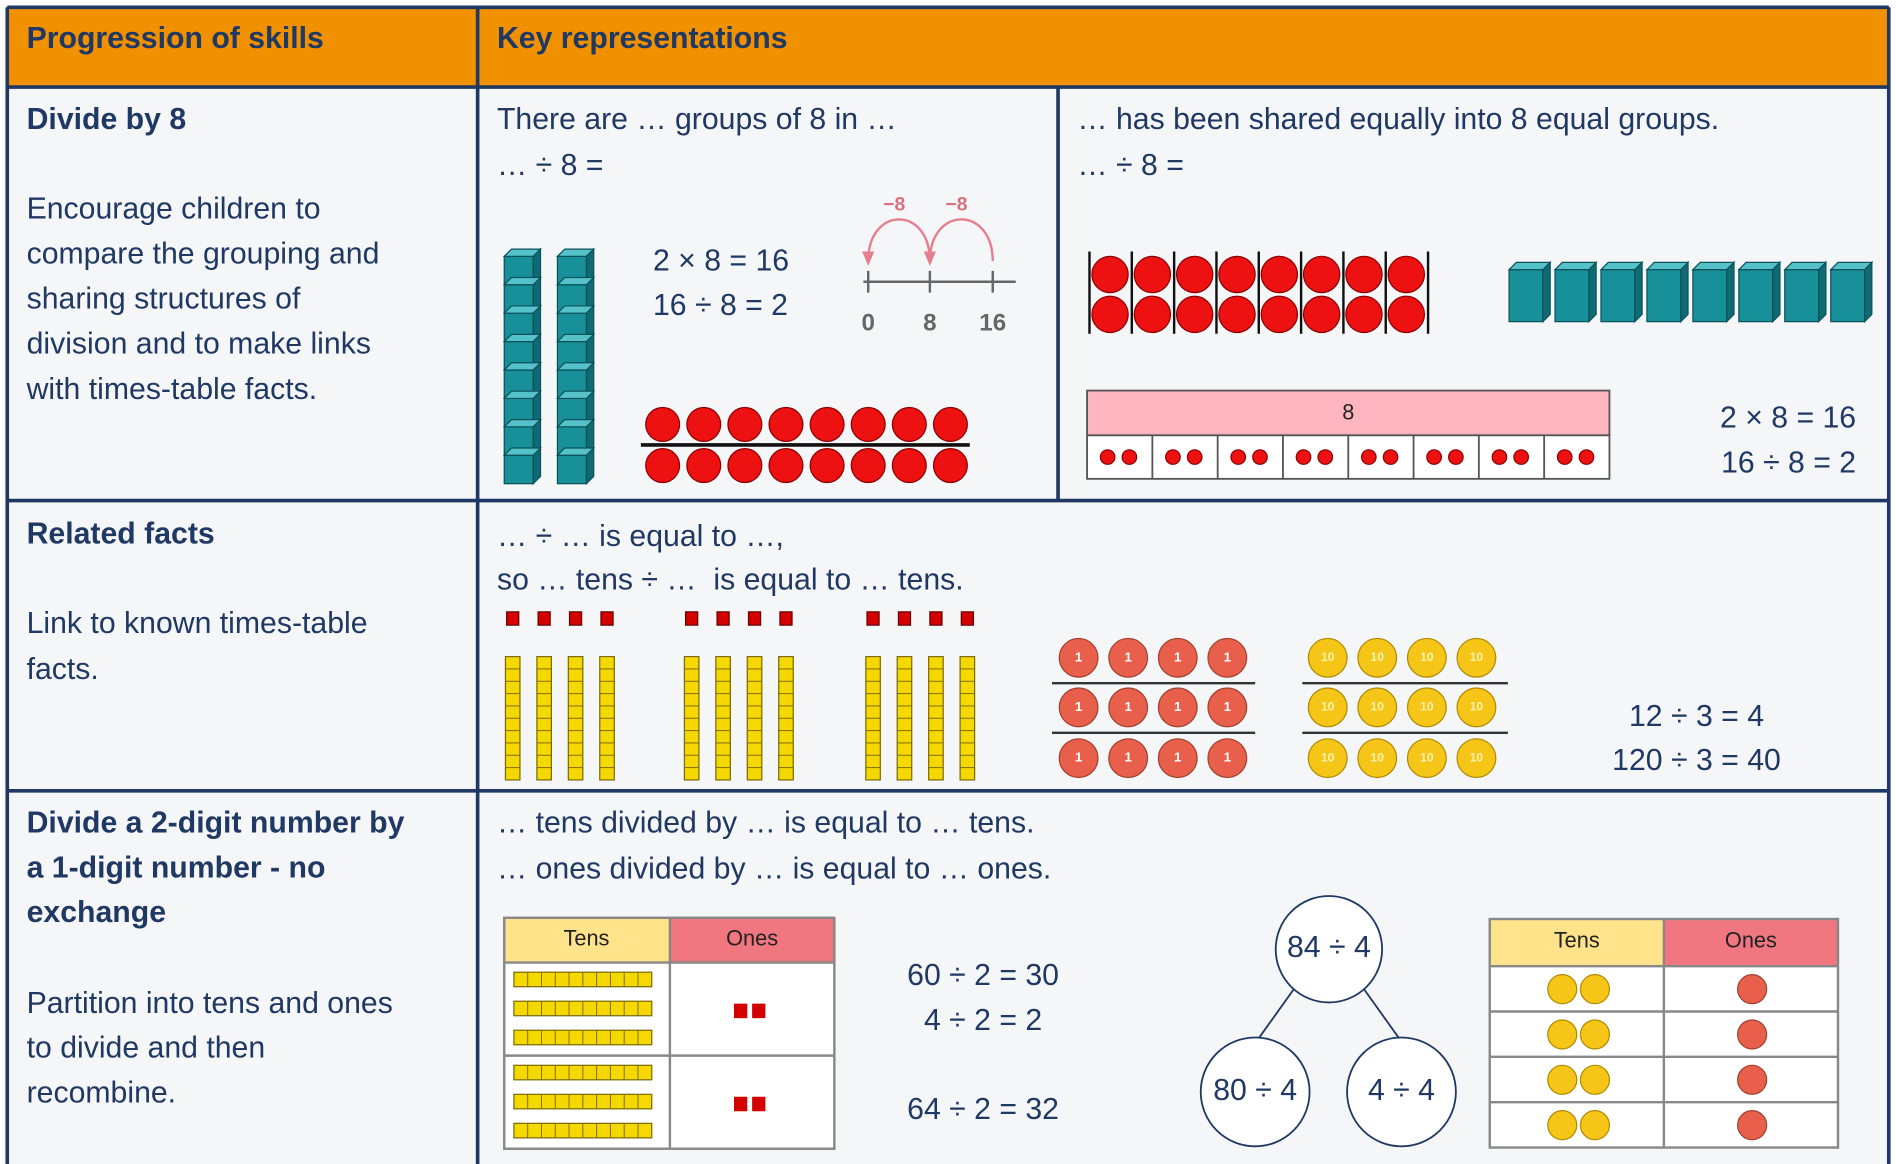  I want to click on skill-description: Encourage children to, so click(174, 208).